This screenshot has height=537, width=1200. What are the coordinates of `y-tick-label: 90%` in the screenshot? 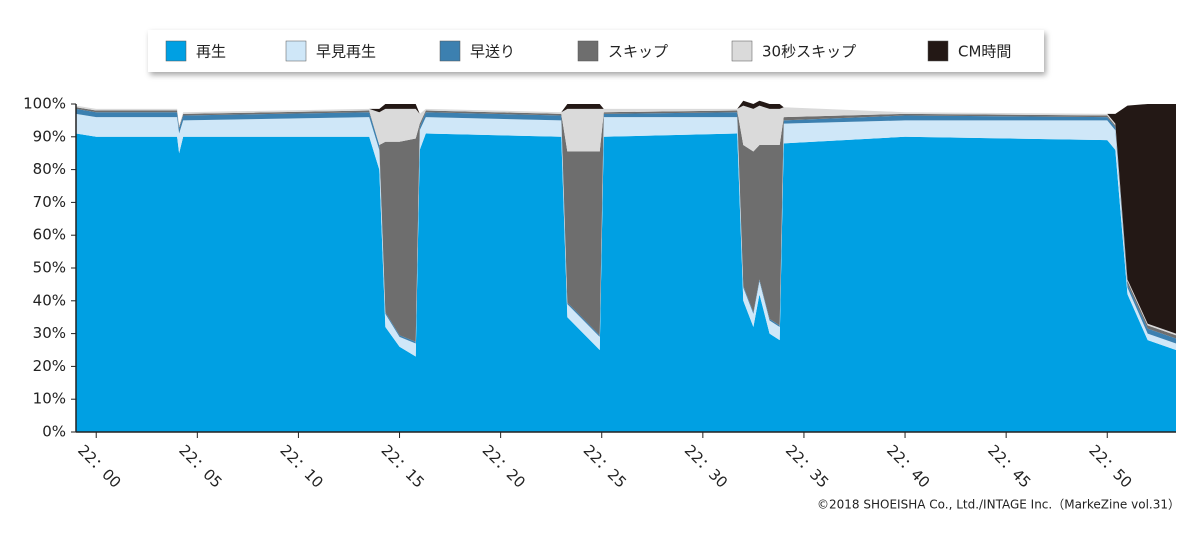 It's located at (49, 136).